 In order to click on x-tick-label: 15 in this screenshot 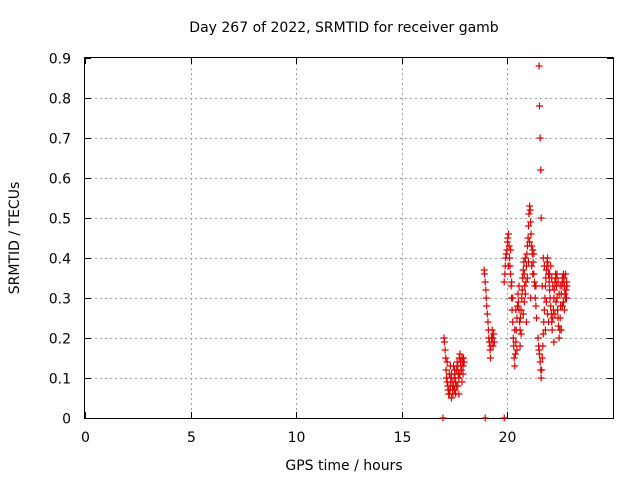, I will do `click(403, 438)`.